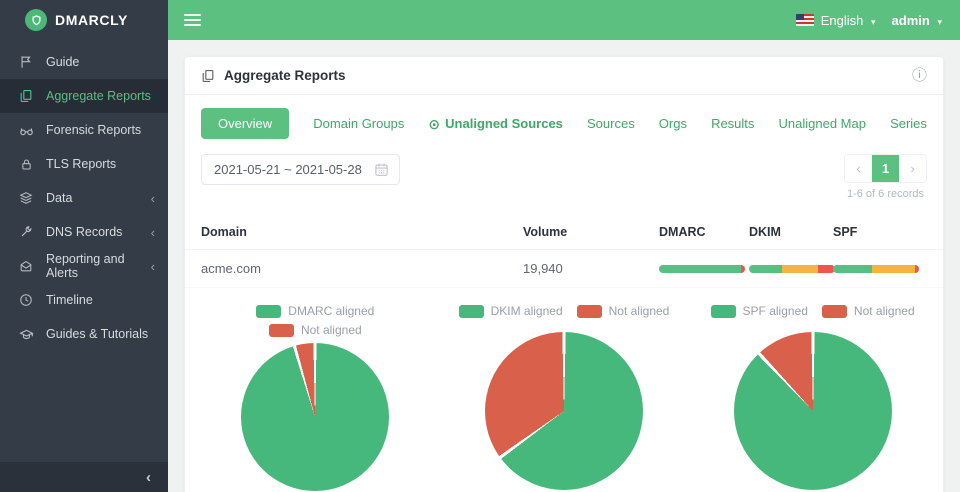 The image size is (960, 492). What do you see at coordinates (877, 20) in the screenshot?
I see `header-right: English ▾ admin ▾` at bounding box center [877, 20].